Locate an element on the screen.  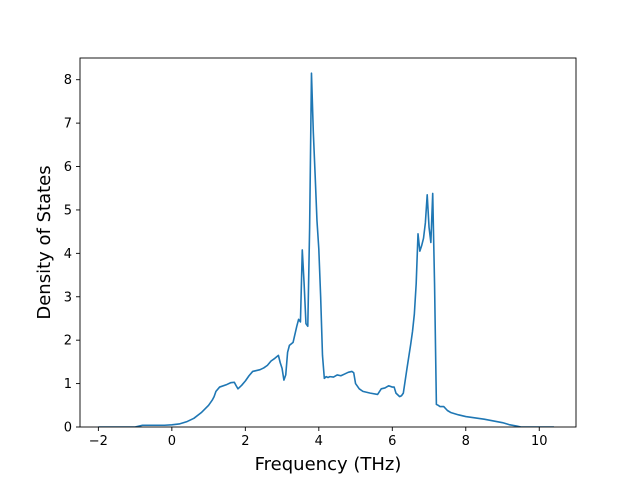
x-axis-label: Frequency (THz) is located at coordinates (328, 464).